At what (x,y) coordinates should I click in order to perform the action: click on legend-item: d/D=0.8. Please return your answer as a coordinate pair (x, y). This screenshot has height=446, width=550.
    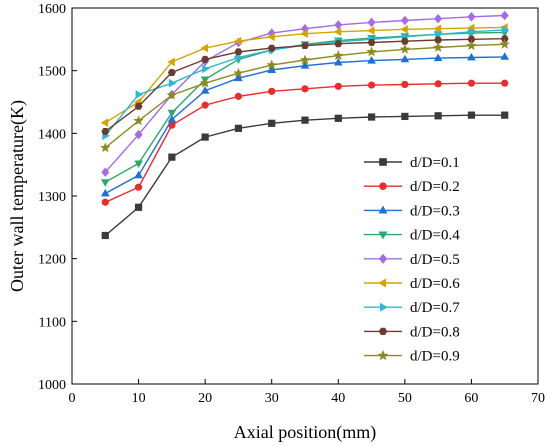
    Looking at the image, I should click on (412, 332).